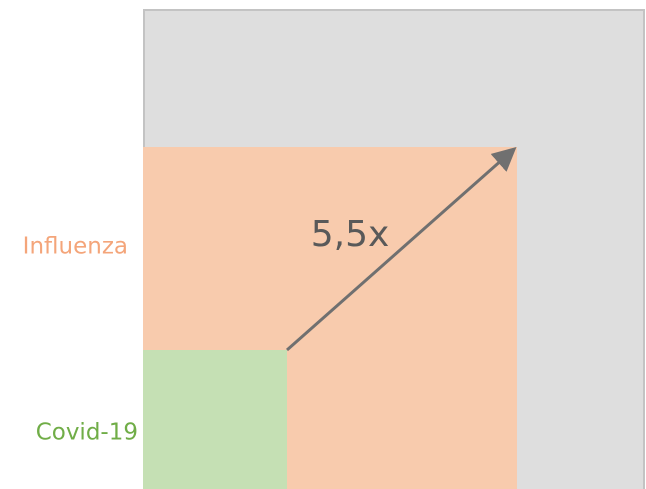 This screenshot has height=489, width=646. I want to click on covid-square, so click(215, 419).